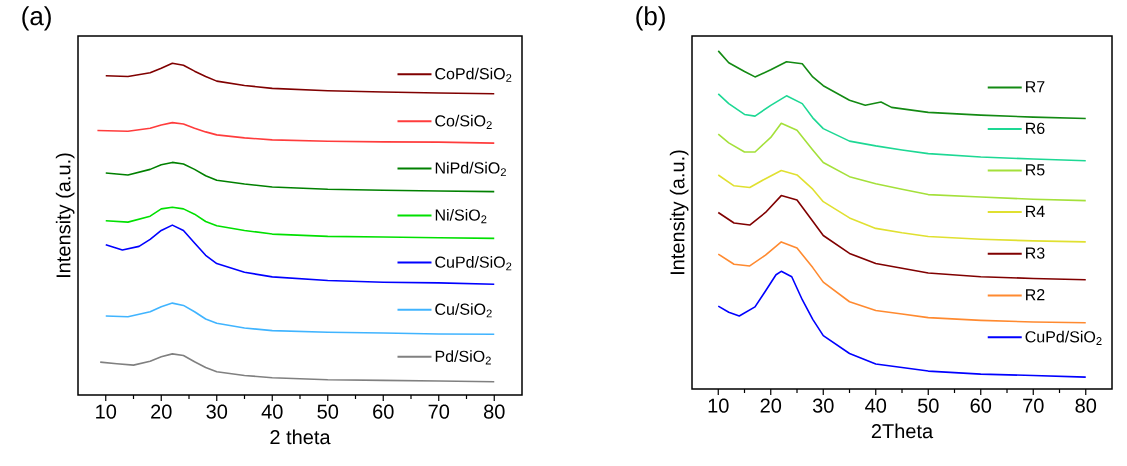 The image size is (1127, 466). Describe the element at coordinates (470, 169) in the screenshot. I see `legend-label: NiPd/SiO$_{2}$` at that location.